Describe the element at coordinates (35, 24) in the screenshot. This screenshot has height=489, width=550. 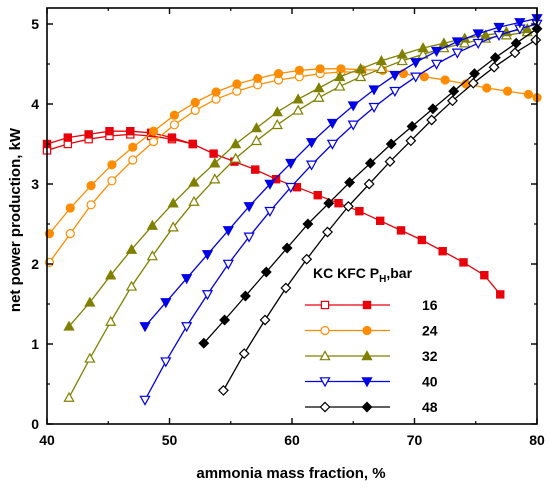
I see `y-tick-label: 5` at that location.